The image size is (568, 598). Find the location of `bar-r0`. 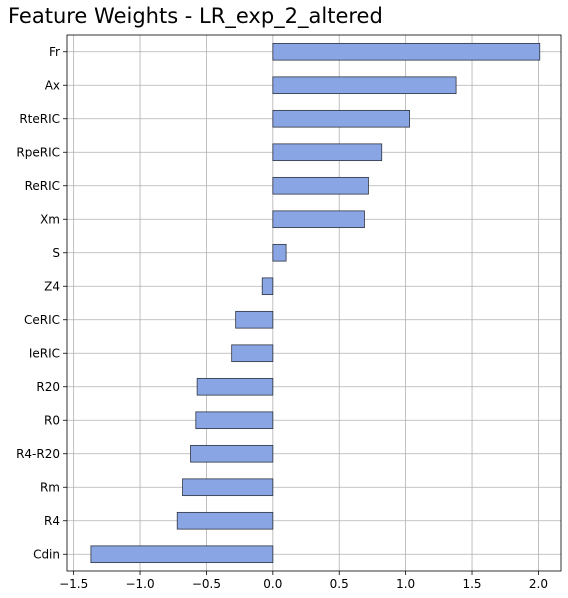

bar-r0 is located at coordinates (234, 420).